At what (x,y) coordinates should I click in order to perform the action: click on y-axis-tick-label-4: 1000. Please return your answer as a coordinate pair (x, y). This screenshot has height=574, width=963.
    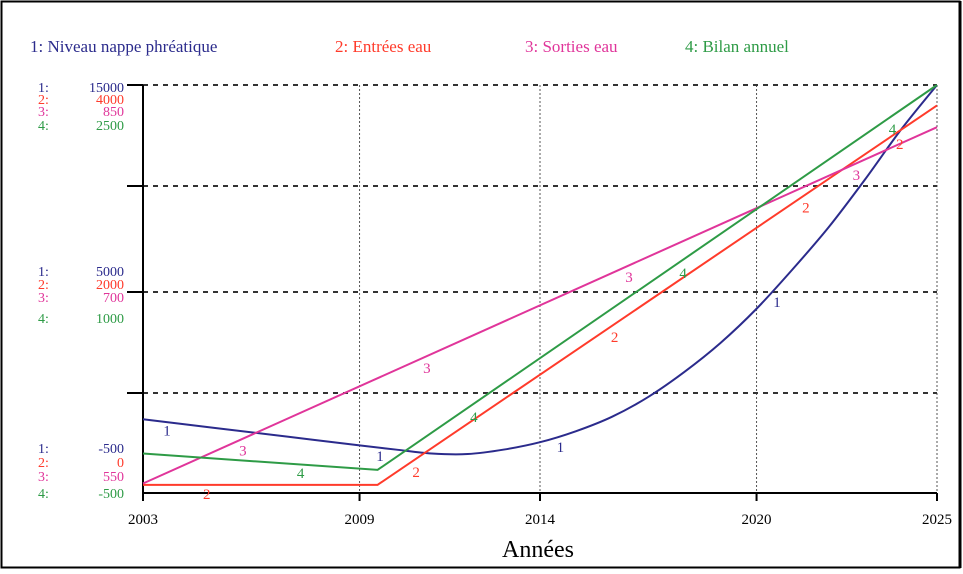
    Looking at the image, I should click on (110, 319).